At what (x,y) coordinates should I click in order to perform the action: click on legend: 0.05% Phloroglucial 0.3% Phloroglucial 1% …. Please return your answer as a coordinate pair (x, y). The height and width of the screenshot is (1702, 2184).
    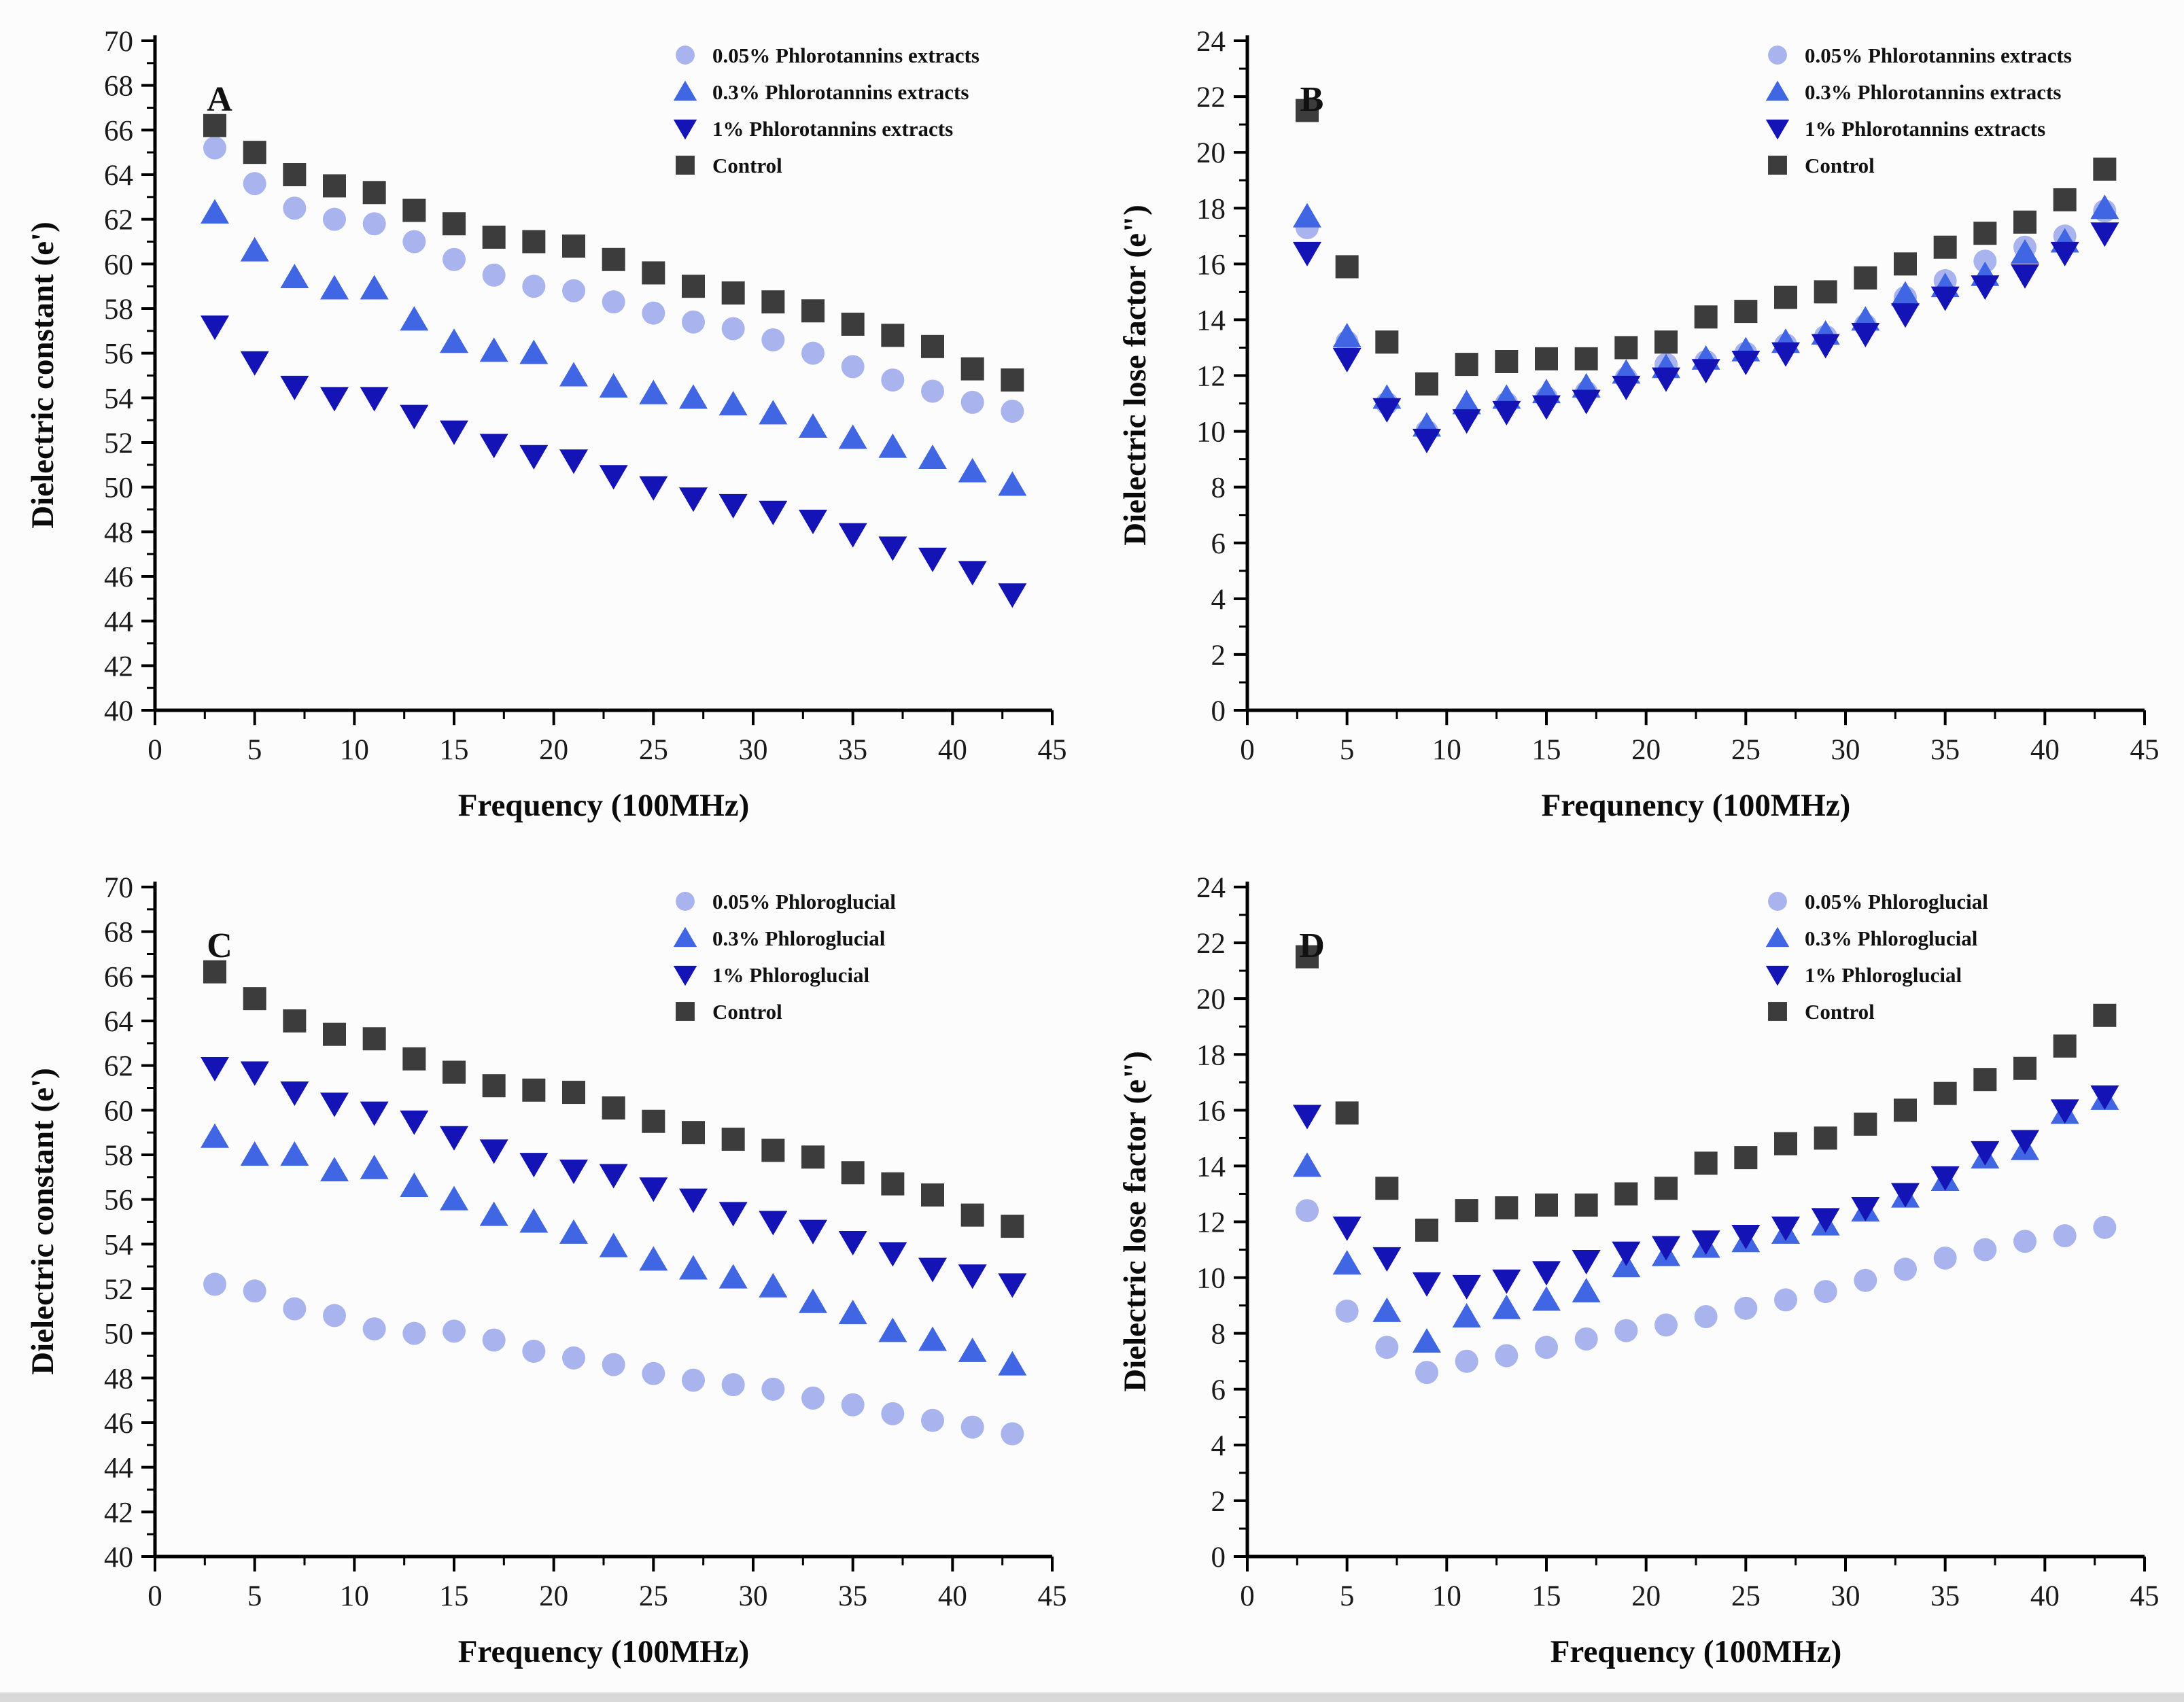
    Looking at the image, I should click on (1877, 957).